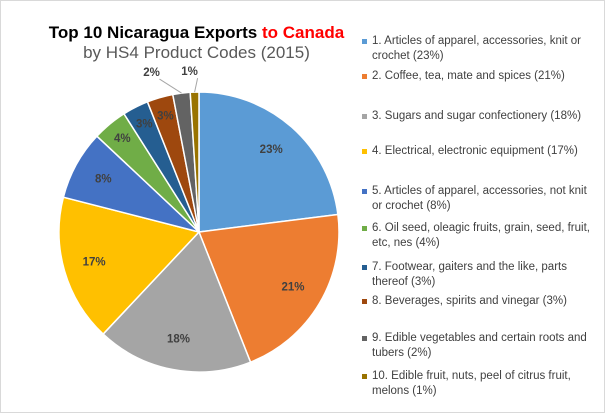 Image resolution: width=605 pixels, height=413 pixels. I want to click on pie-data-label: 2%, so click(151, 73).